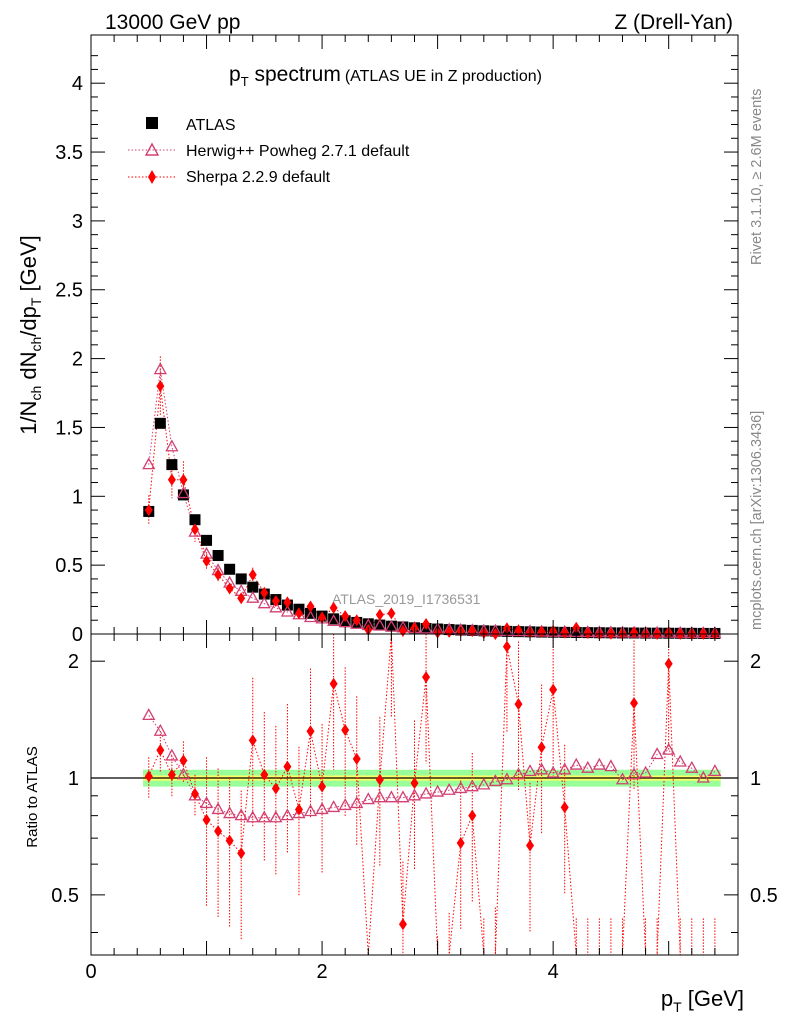 The height and width of the screenshot is (1024, 786). Describe the element at coordinates (77, 497) in the screenshot. I see `main-y-tick-label: 1` at that location.